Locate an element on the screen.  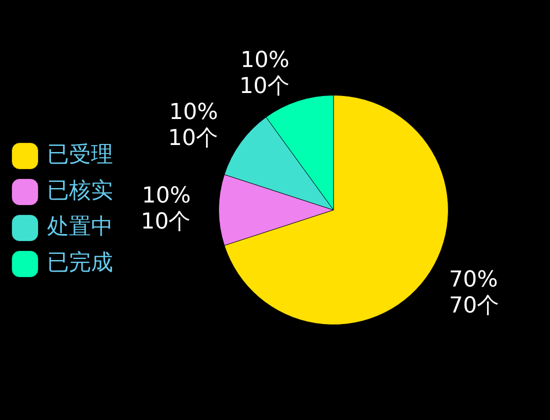
legend-label: 已完成 is located at coordinates (80, 263).